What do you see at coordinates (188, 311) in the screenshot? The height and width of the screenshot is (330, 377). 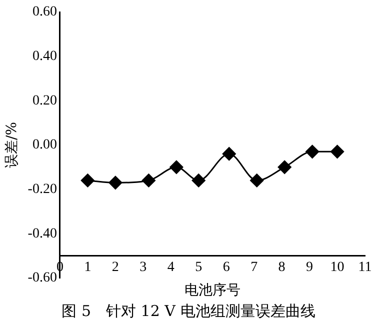 I see `caption: 图 5 针对 12 V 电池组测量误差曲线` at bounding box center [188, 311].